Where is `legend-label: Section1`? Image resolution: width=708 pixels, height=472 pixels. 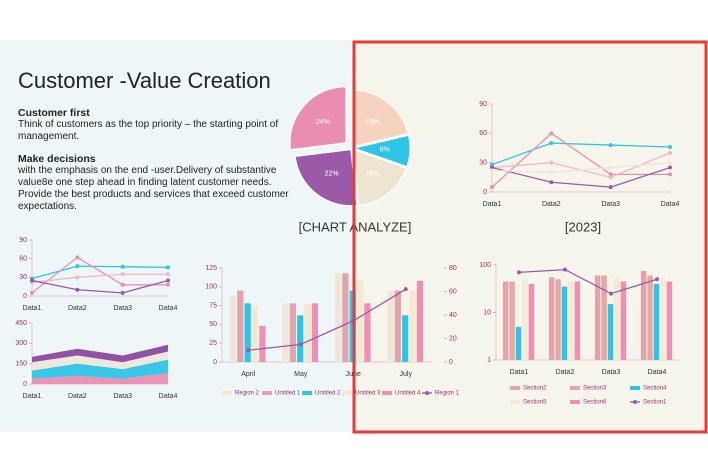
legend-label: Section1 is located at coordinates (655, 403).